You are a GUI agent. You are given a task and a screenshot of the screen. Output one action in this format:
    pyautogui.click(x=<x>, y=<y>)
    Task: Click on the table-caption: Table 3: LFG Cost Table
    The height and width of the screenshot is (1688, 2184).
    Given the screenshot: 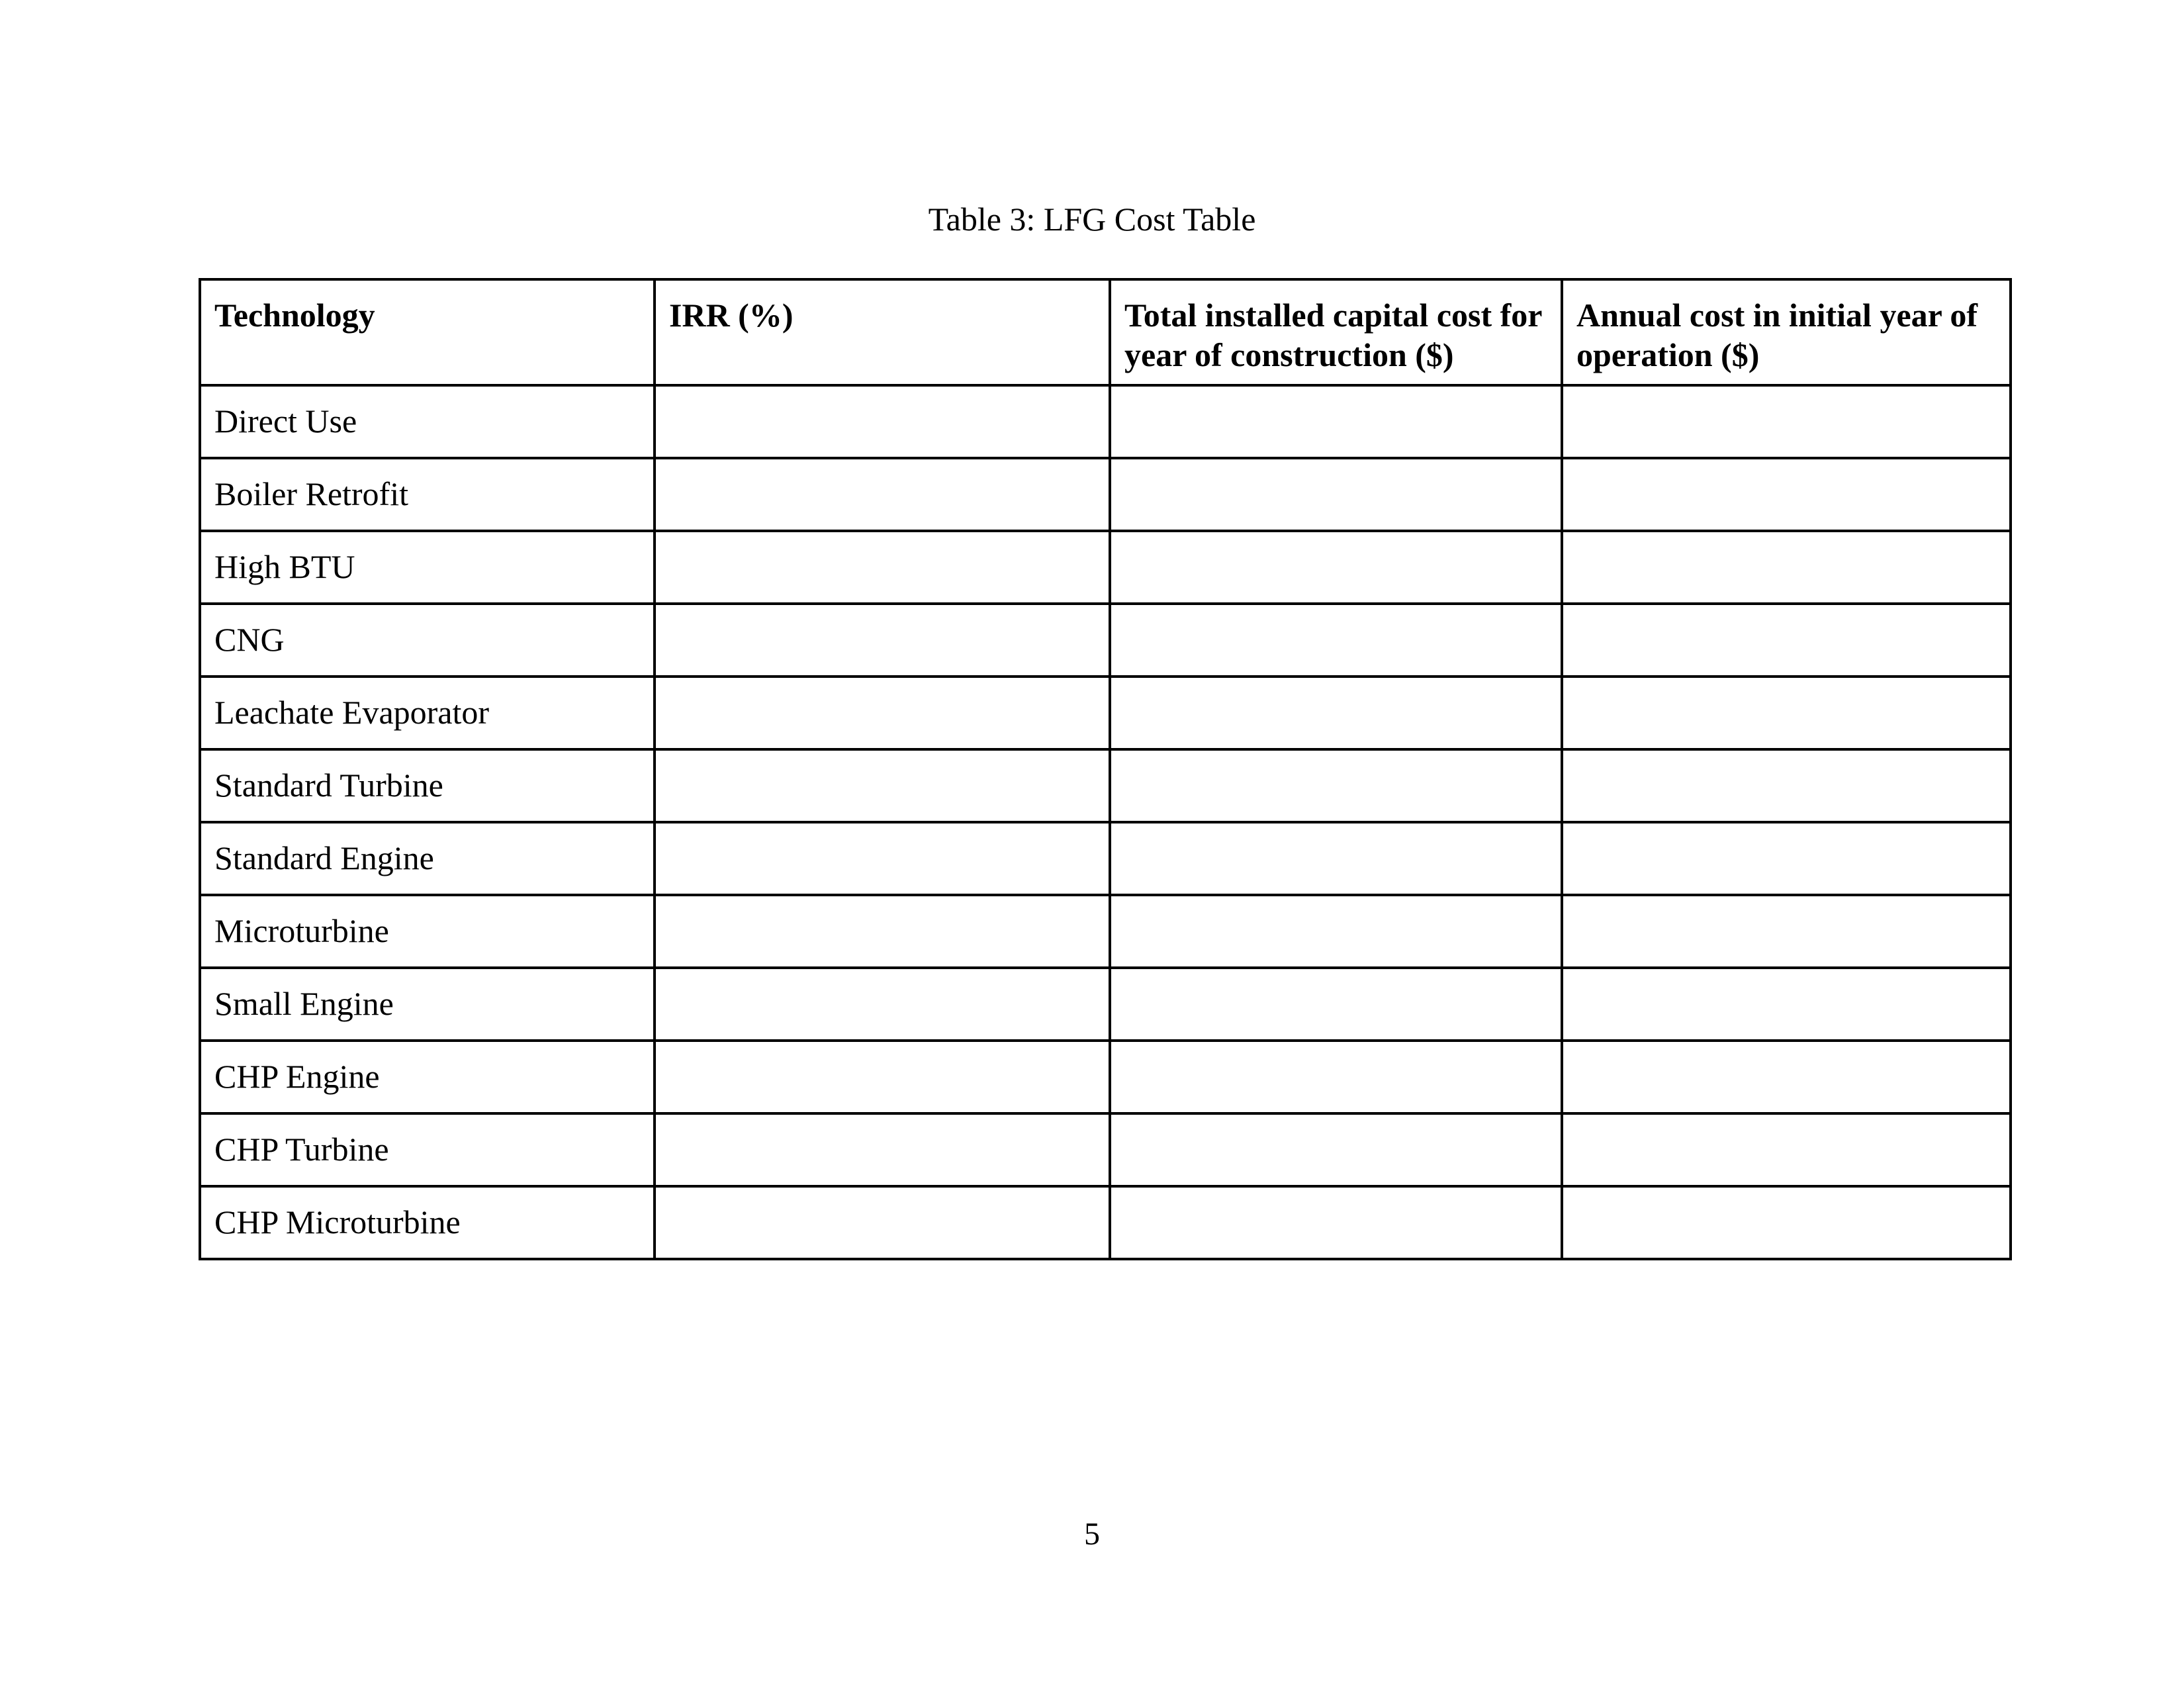 What is the action you would take?
    pyautogui.click(x=1092, y=219)
    